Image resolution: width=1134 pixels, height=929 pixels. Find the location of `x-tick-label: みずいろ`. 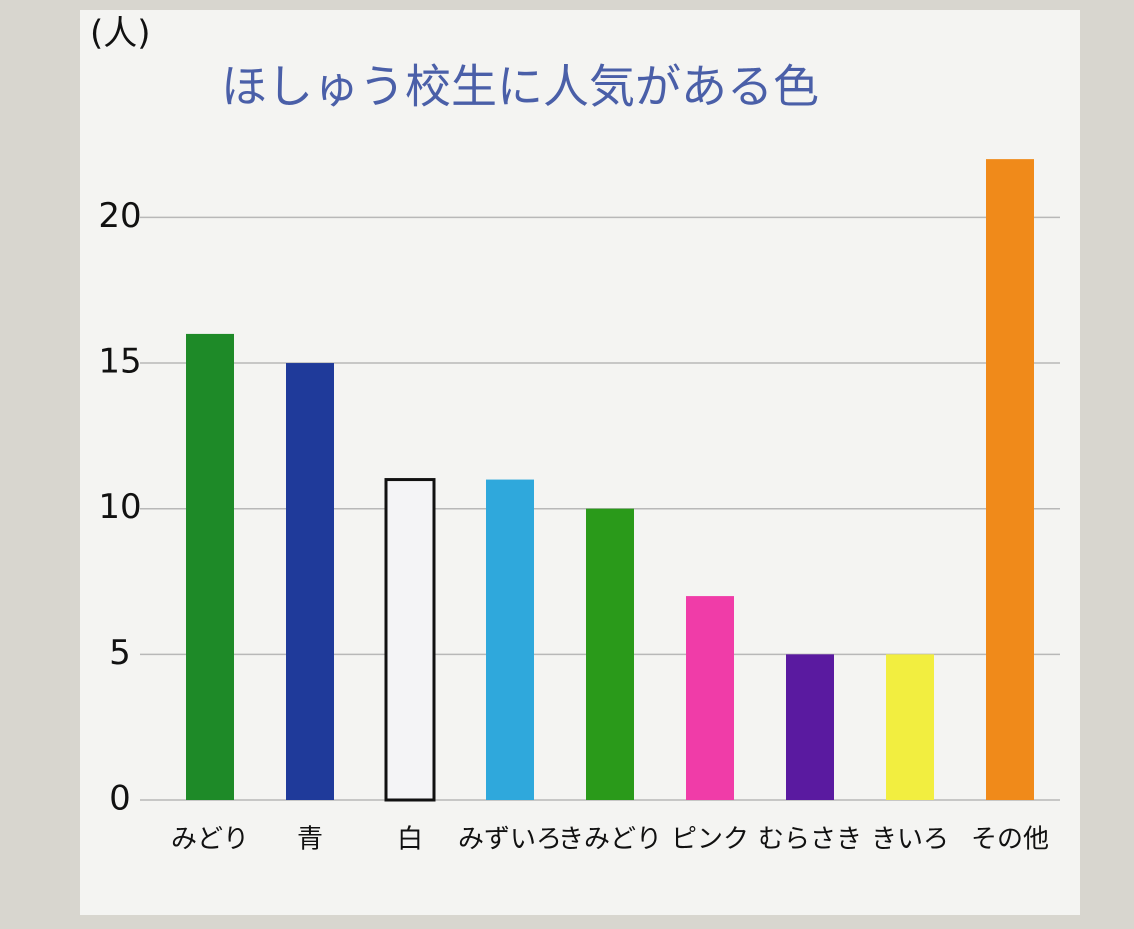

x-tick-label: みずいろ is located at coordinates (510, 840).